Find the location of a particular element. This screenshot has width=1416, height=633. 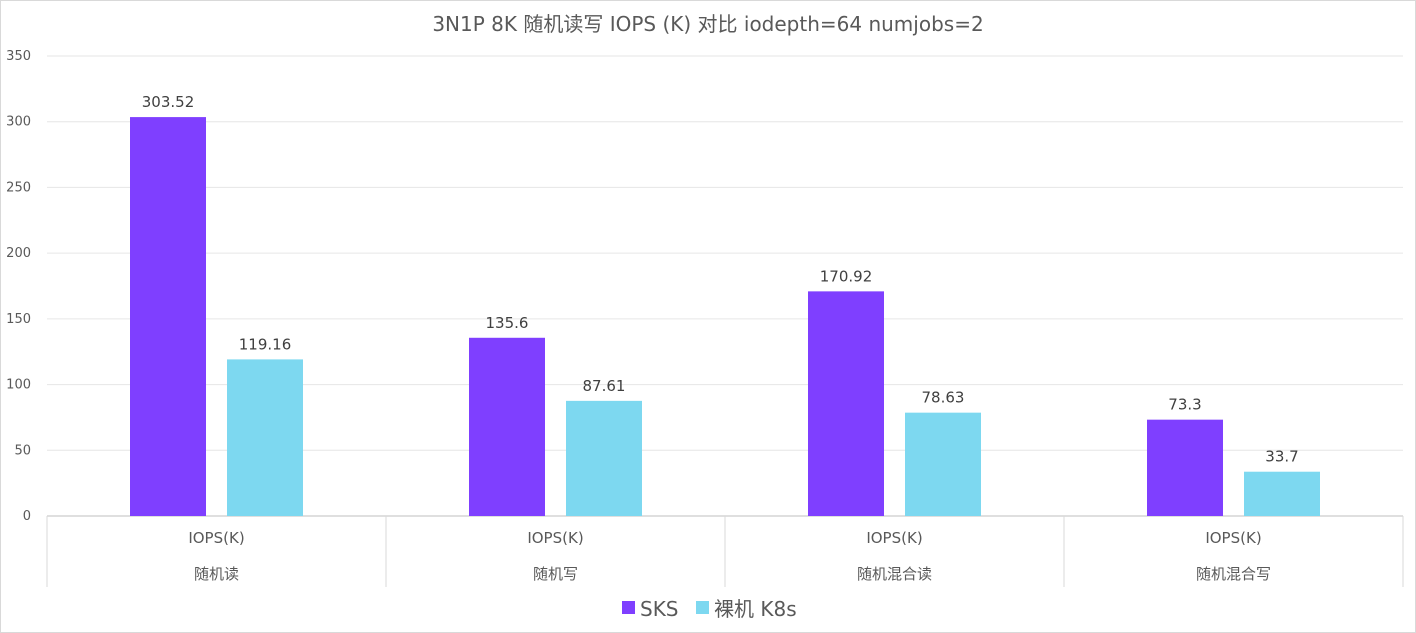

y-tick-label: 350 is located at coordinates (18, 56).